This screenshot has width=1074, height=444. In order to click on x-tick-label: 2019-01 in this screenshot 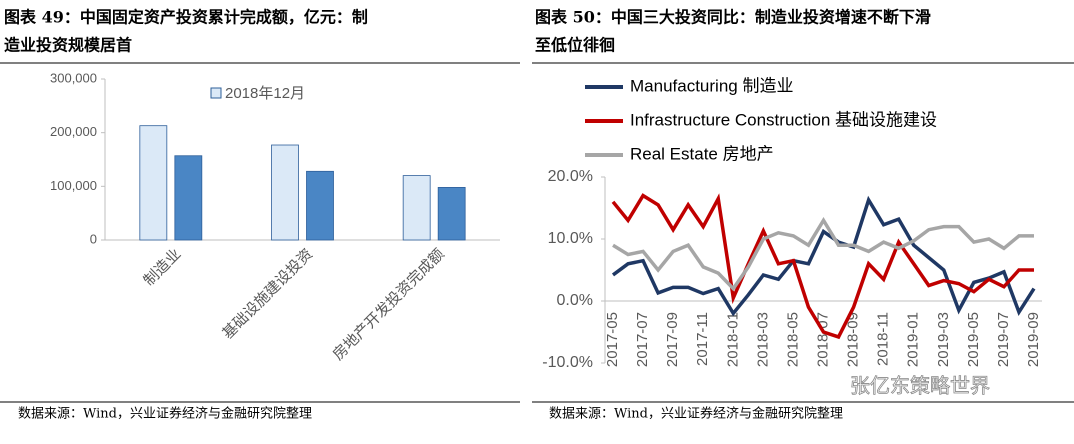, I will do `click(913, 339)`.